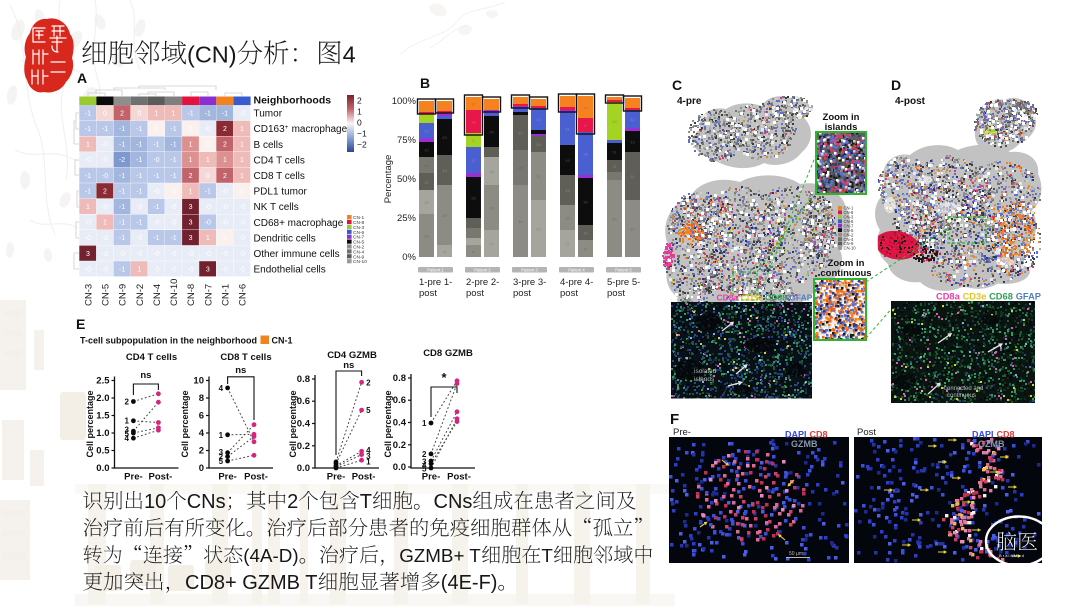 The height and width of the screenshot is (608, 1080). Describe the element at coordinates (151, 357) in the screenshot. I see `svg-text: CD4 T cells` at that location.